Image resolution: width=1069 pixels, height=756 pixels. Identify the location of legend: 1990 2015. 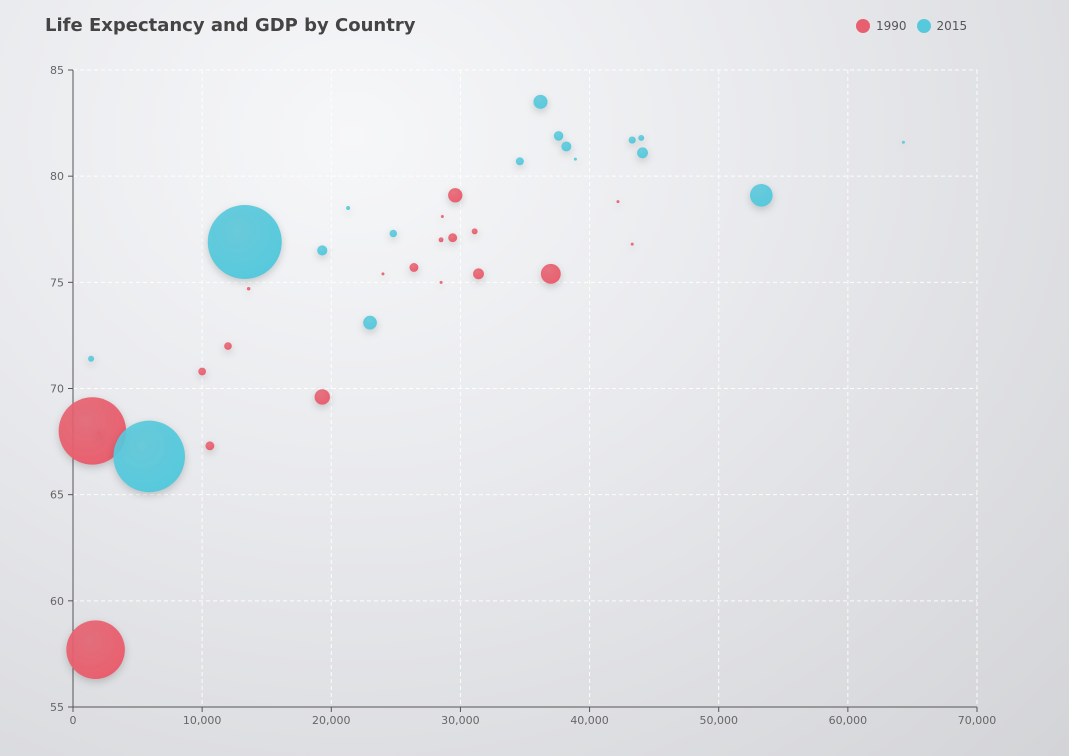
(916, 26).